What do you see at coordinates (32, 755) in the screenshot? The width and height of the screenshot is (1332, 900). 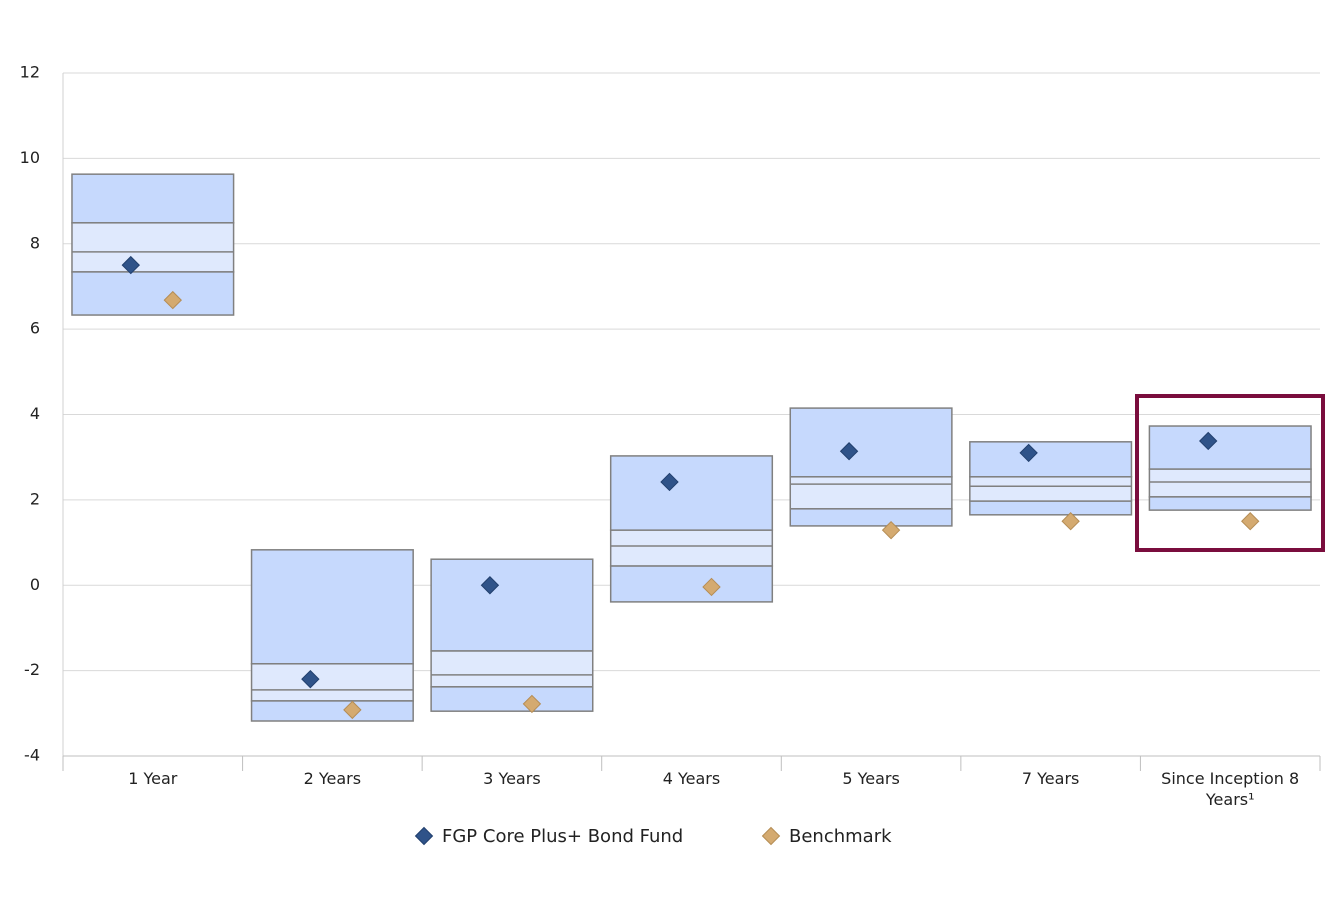 I see `y-tick-label: -4` at bounding box center [32, 755].